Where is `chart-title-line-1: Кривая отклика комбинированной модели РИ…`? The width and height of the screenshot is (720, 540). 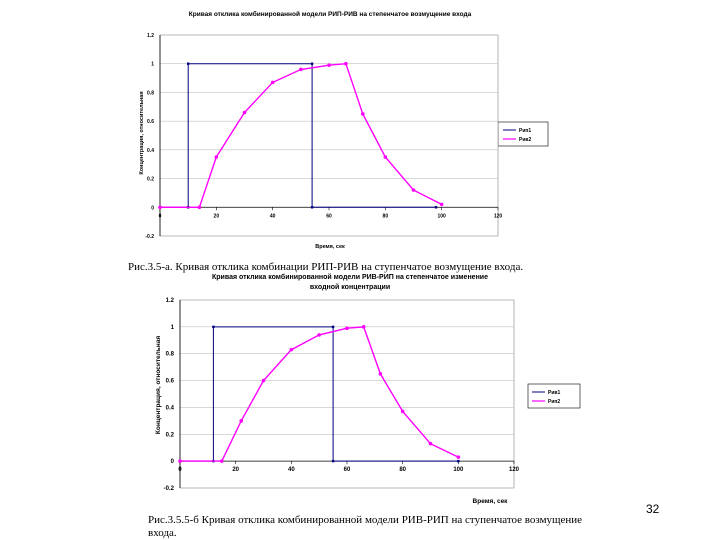 chart-title-line-1: Кривая отклика комбинированной модели РИ… is located at coordinates (350, 277).